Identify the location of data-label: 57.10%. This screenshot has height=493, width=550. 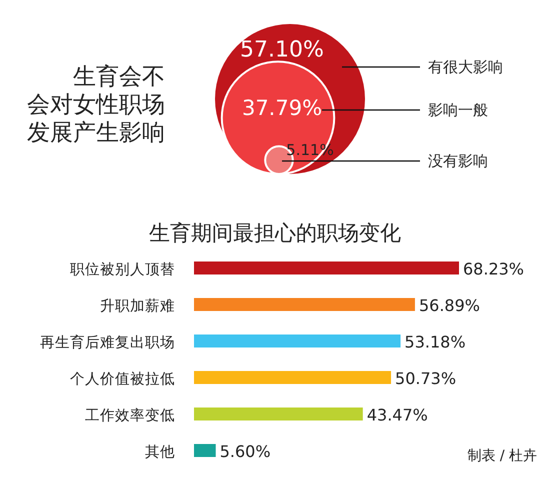
(282, 49).